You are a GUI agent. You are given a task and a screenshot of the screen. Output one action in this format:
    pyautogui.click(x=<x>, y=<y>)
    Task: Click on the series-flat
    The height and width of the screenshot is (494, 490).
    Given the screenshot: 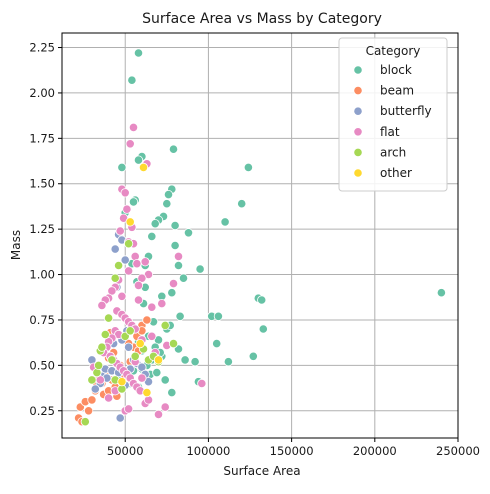 What is the action you would take?
    pyautogui.click(x=148, y=270)
    